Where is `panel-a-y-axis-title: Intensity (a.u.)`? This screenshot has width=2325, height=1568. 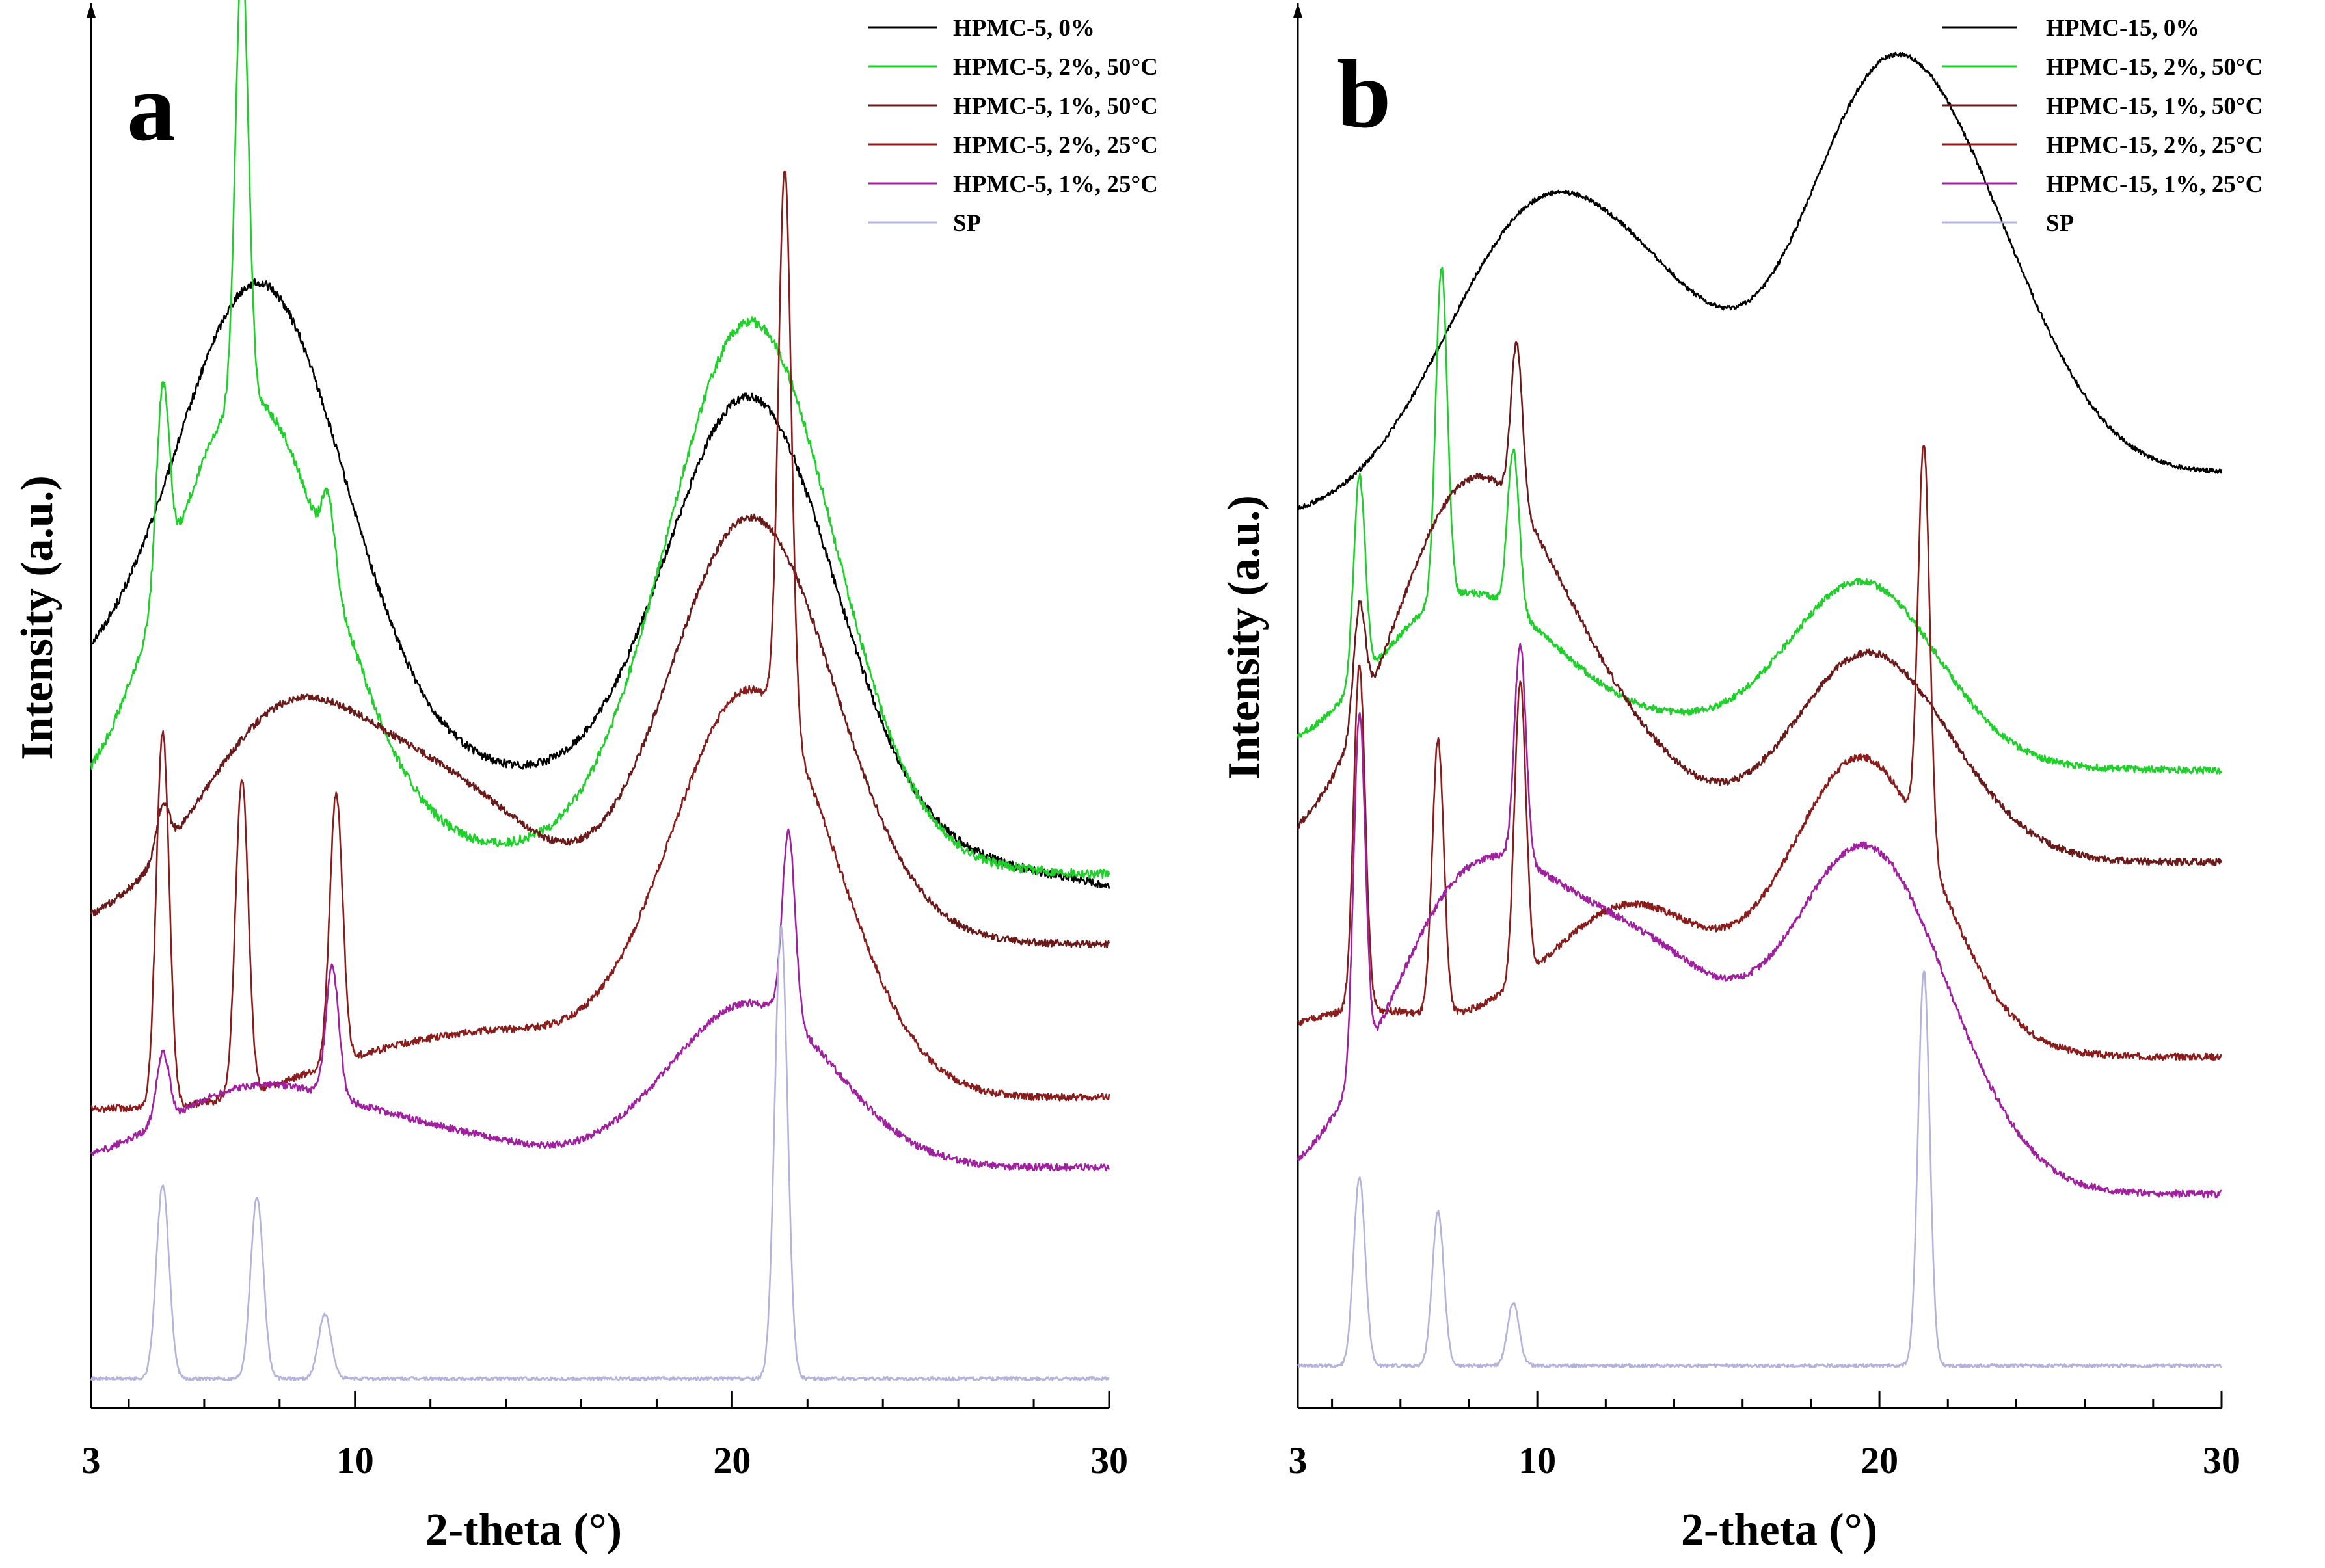
panel-a-y-axis-title: Intensity (a.u.) is located at coordinates (37, 618).